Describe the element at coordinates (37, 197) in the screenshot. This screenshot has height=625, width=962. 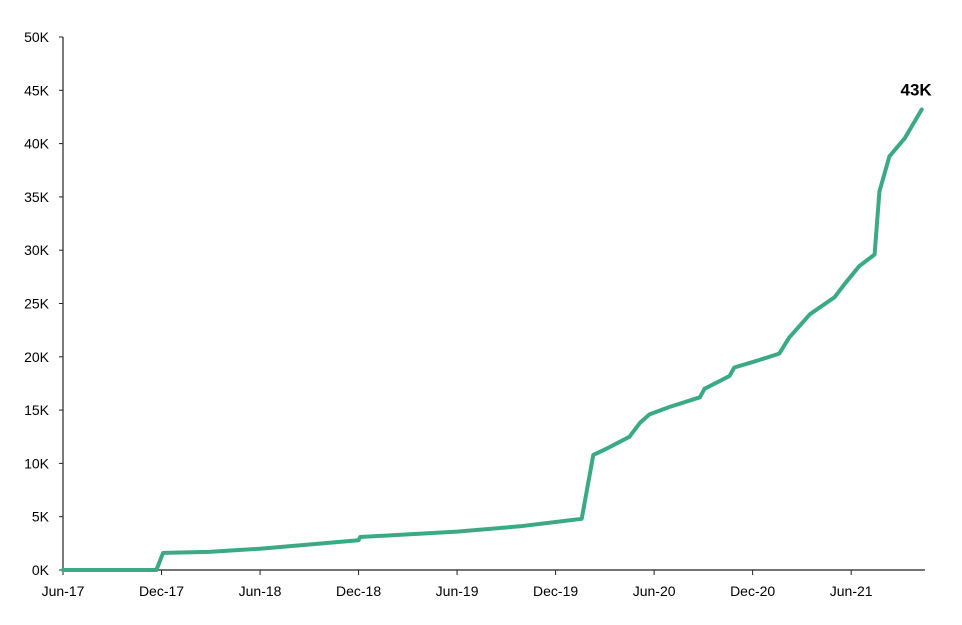
I see `y-tick-label: 35K` at that location.